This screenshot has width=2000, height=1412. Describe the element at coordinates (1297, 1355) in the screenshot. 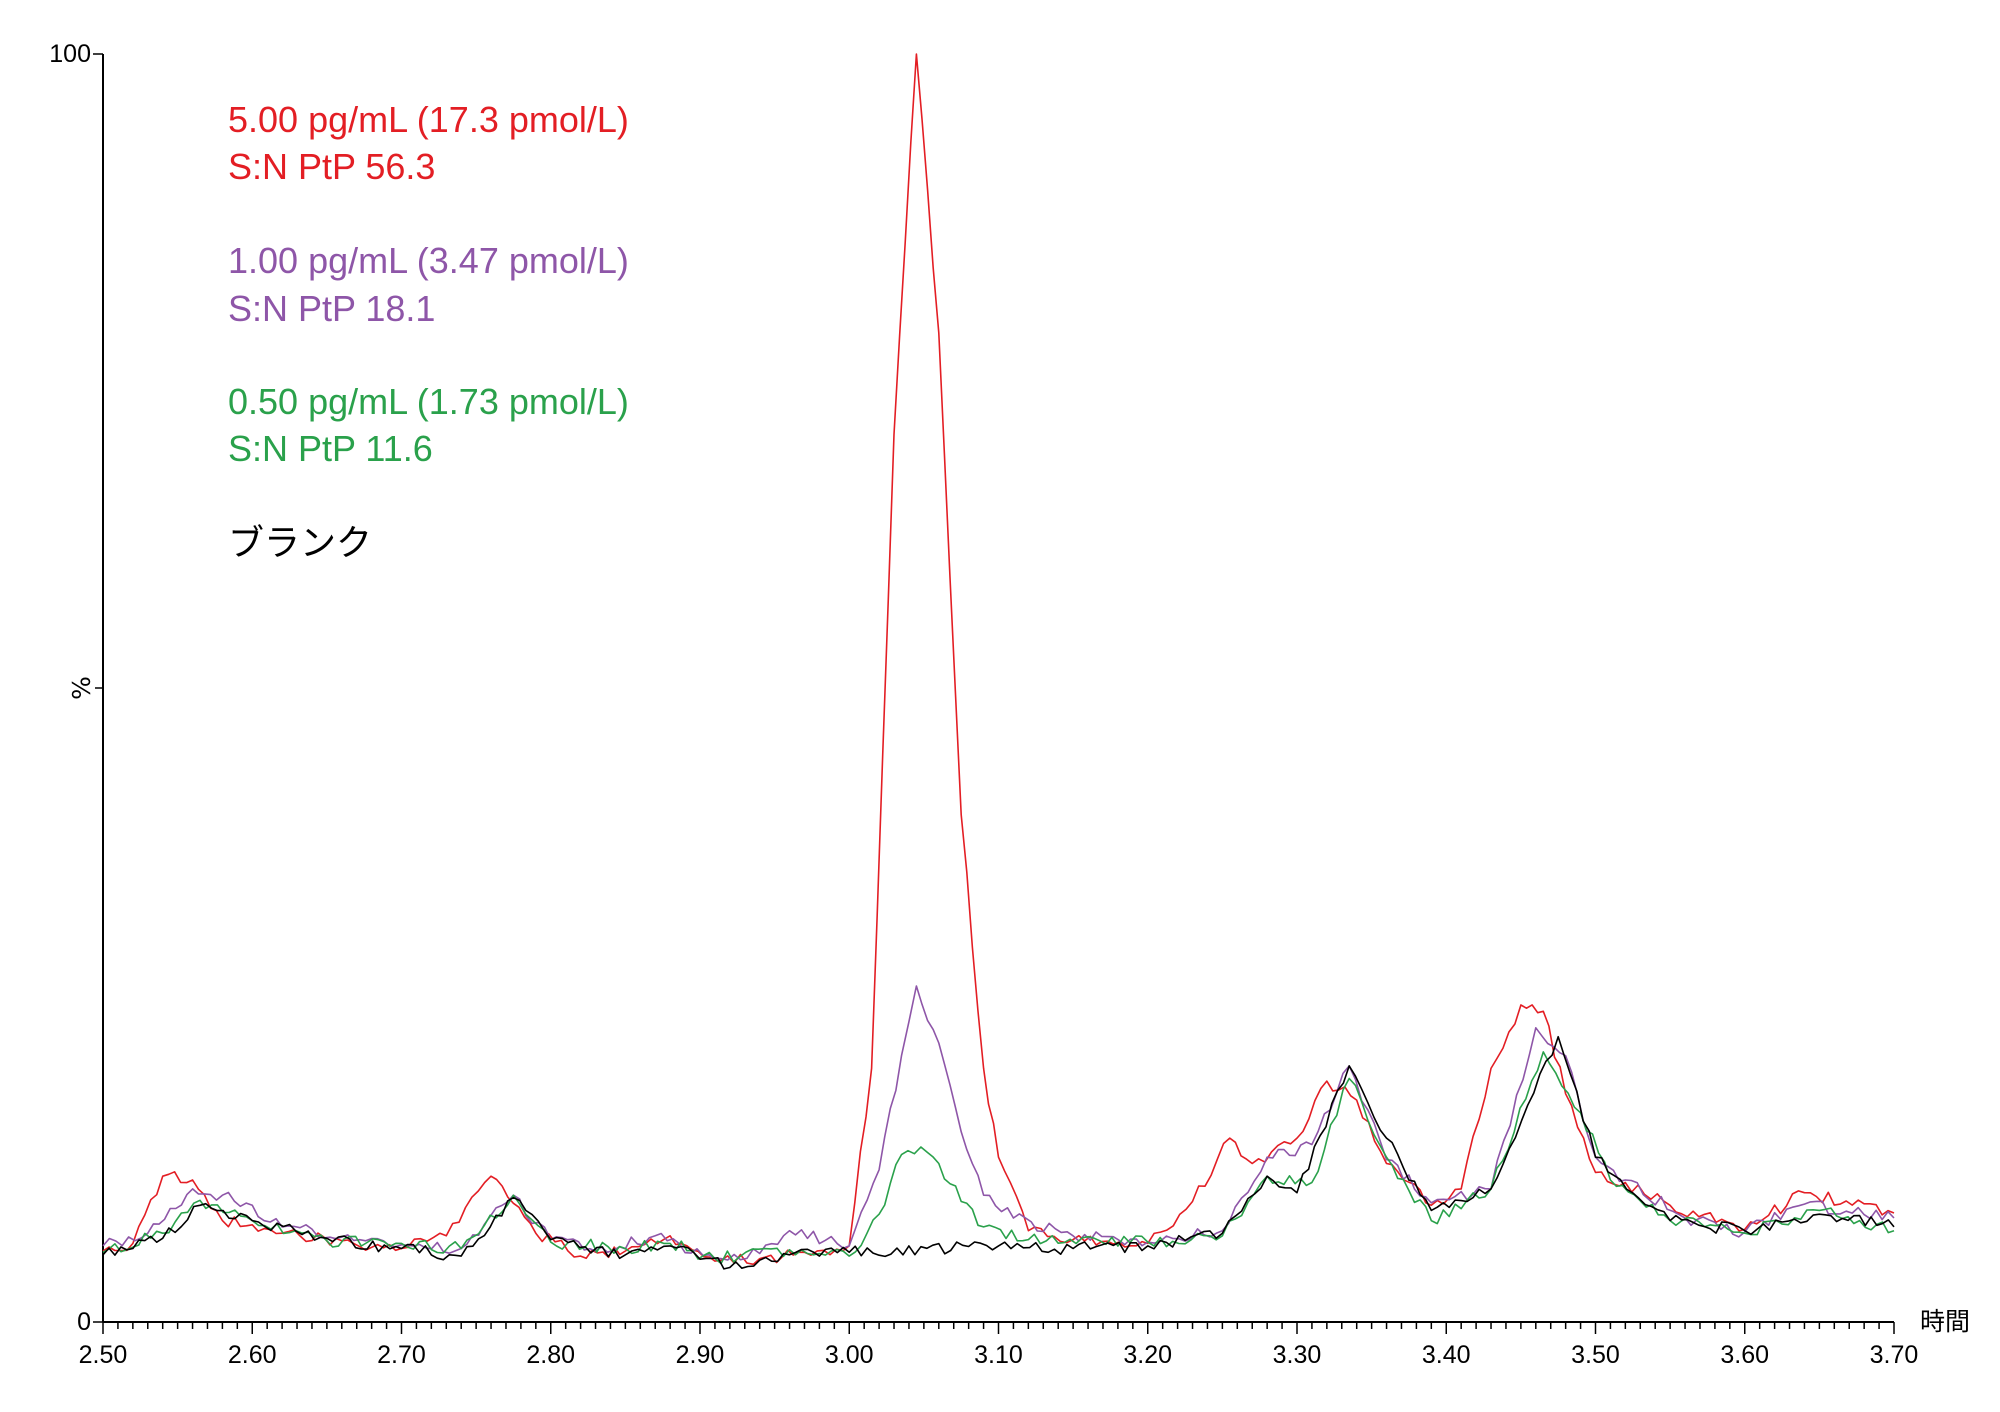

I see `x-tick-label: 3.30` at that location.